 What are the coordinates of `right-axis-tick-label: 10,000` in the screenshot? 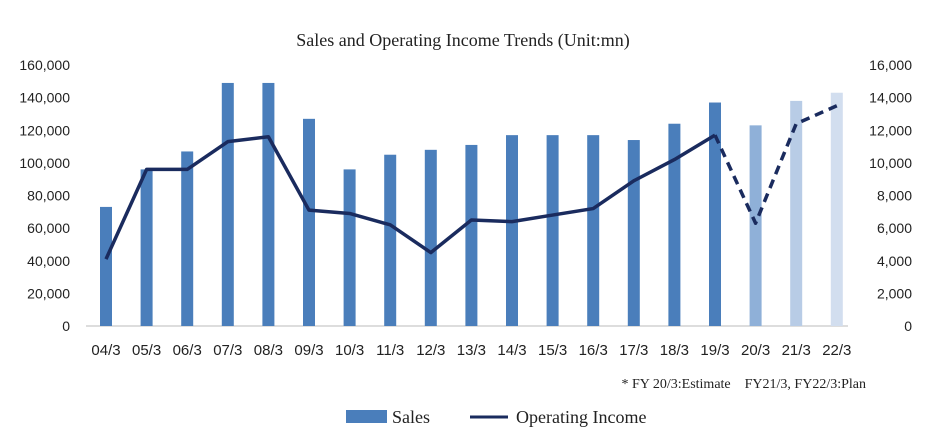 It's located at (890, 163).